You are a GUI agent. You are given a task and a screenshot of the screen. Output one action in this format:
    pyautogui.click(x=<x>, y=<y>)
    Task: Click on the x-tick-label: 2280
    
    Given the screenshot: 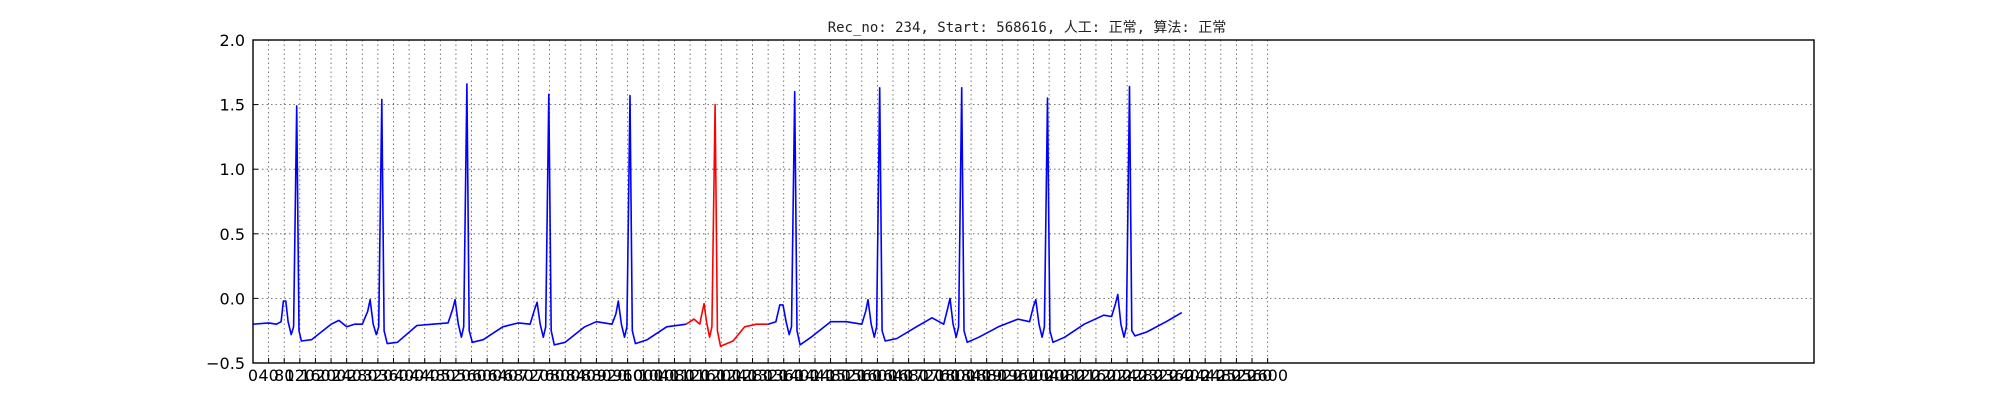 What is the action you would take?
    pyautogui.click(x=1142, y=375)
    